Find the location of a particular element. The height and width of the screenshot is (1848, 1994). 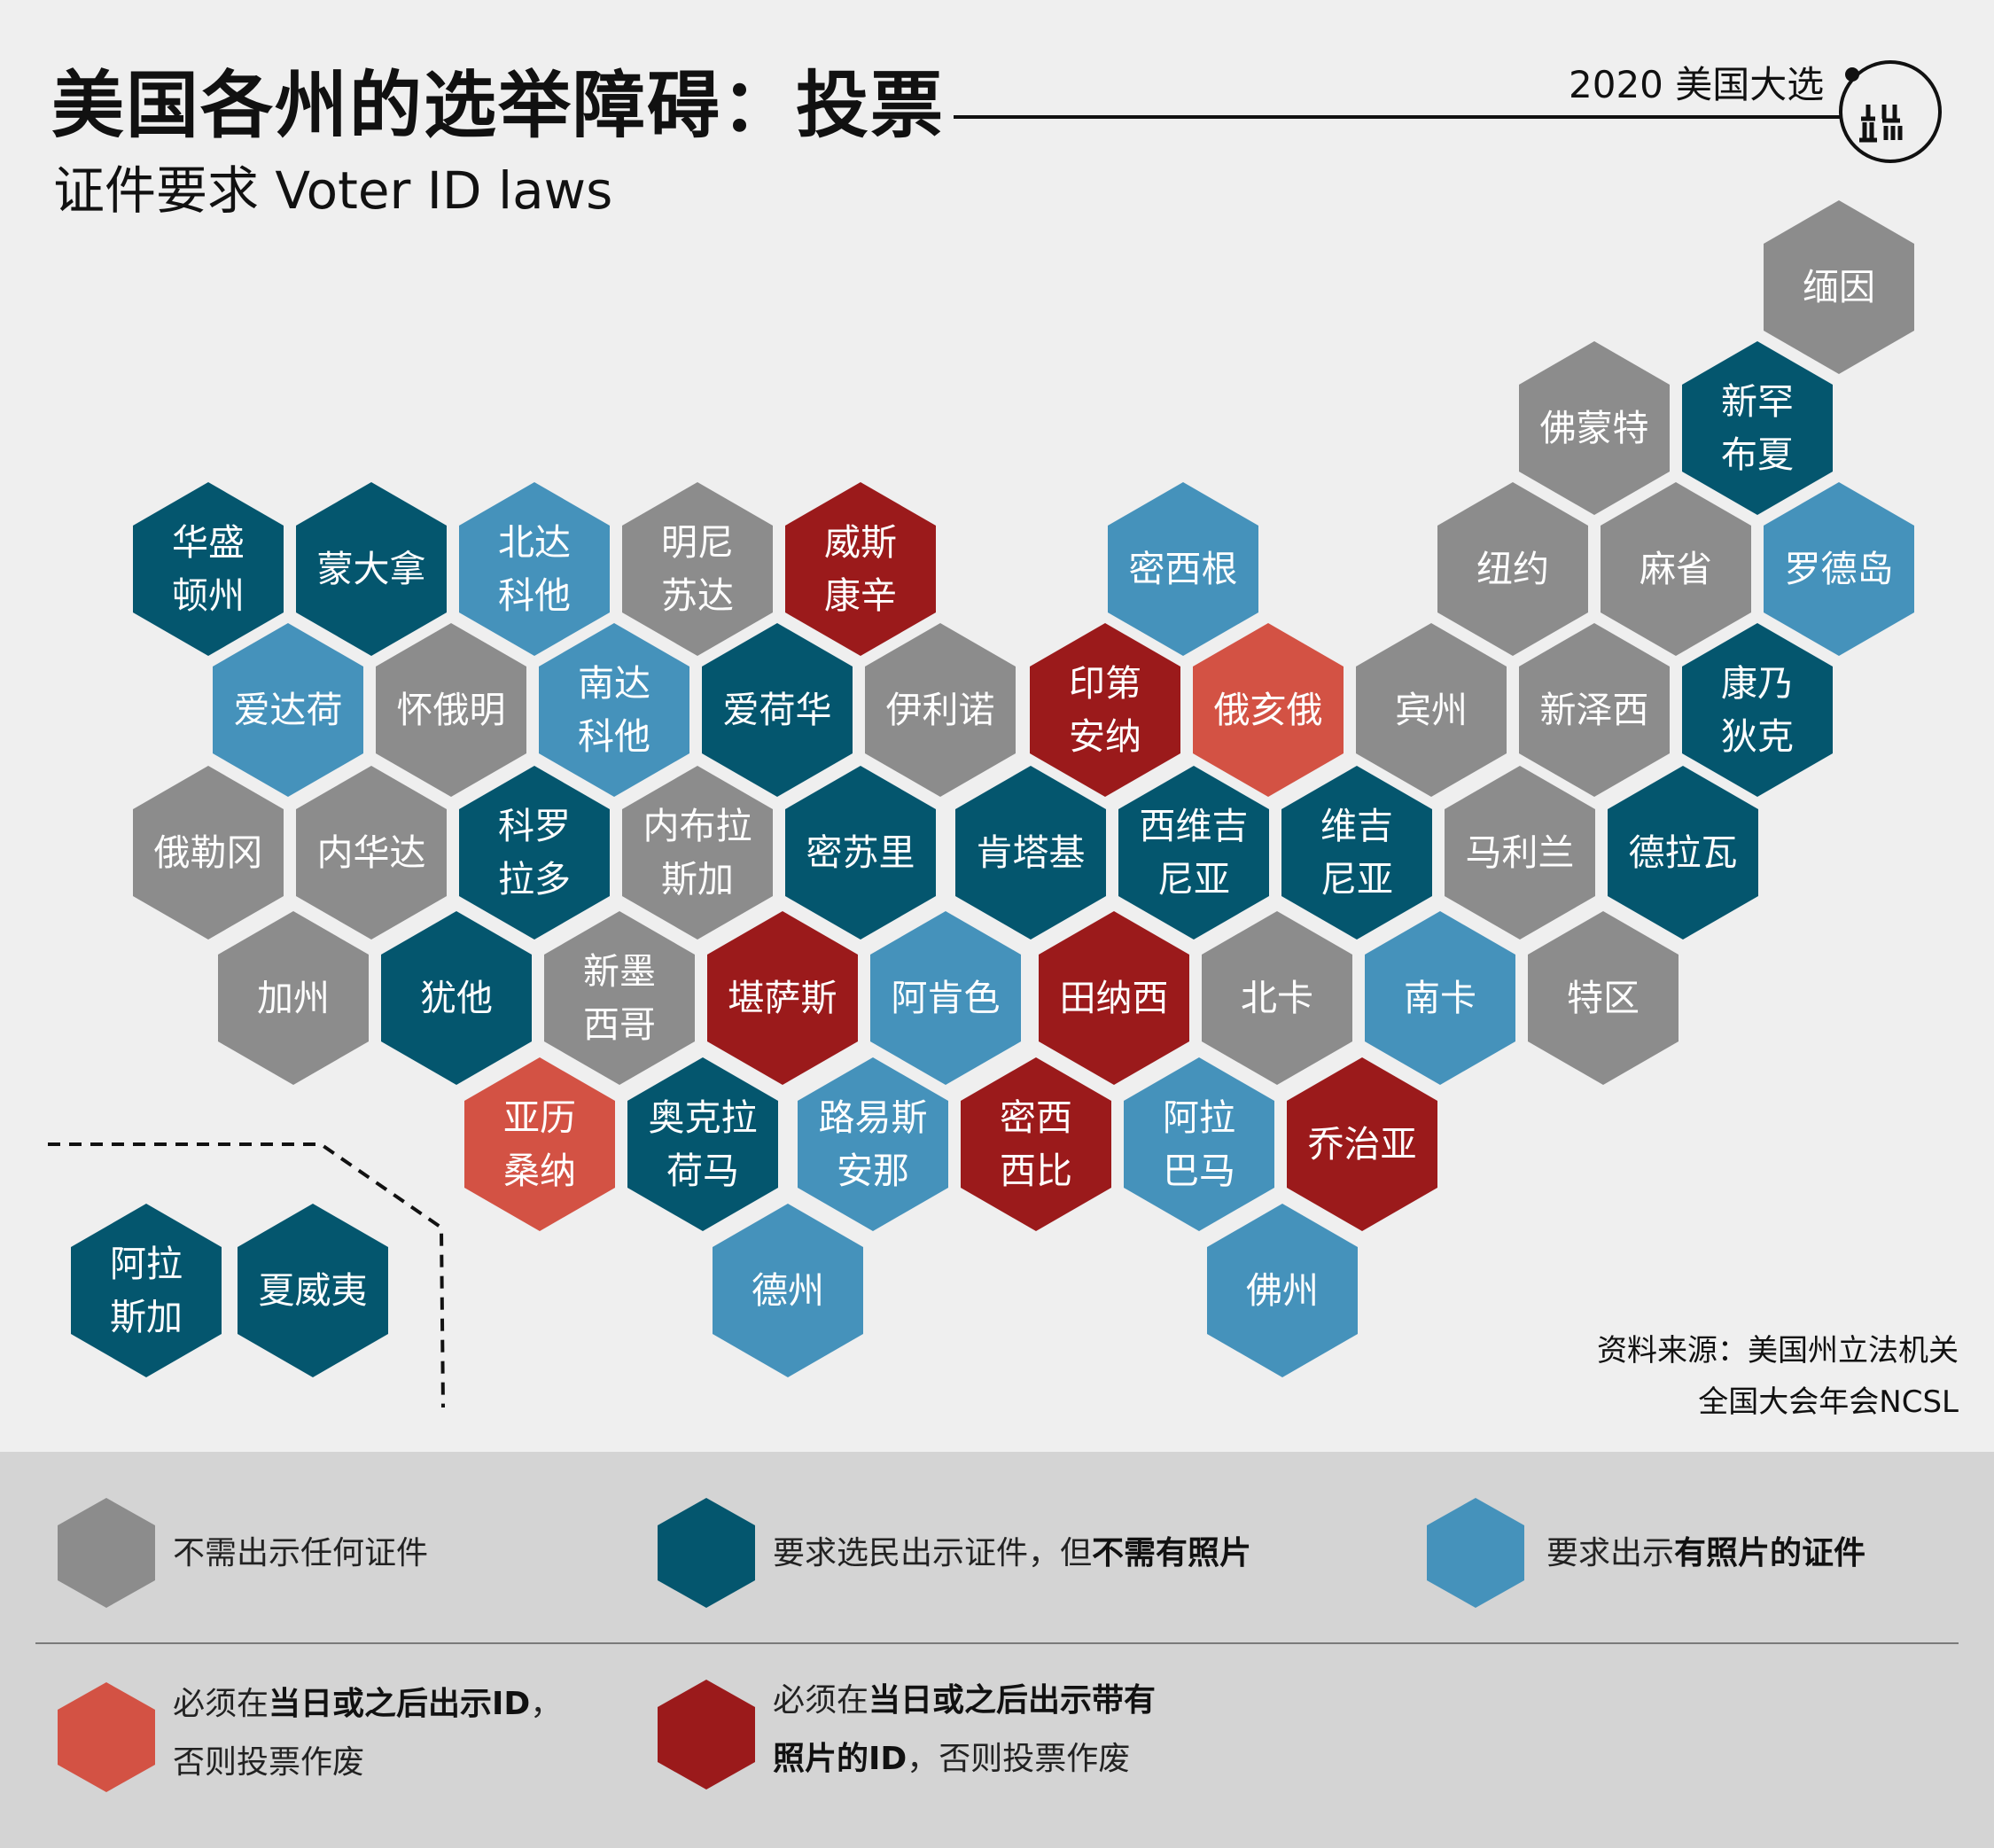

state-tile: 新罕 布夏 is located at coordinates (1758, 428).